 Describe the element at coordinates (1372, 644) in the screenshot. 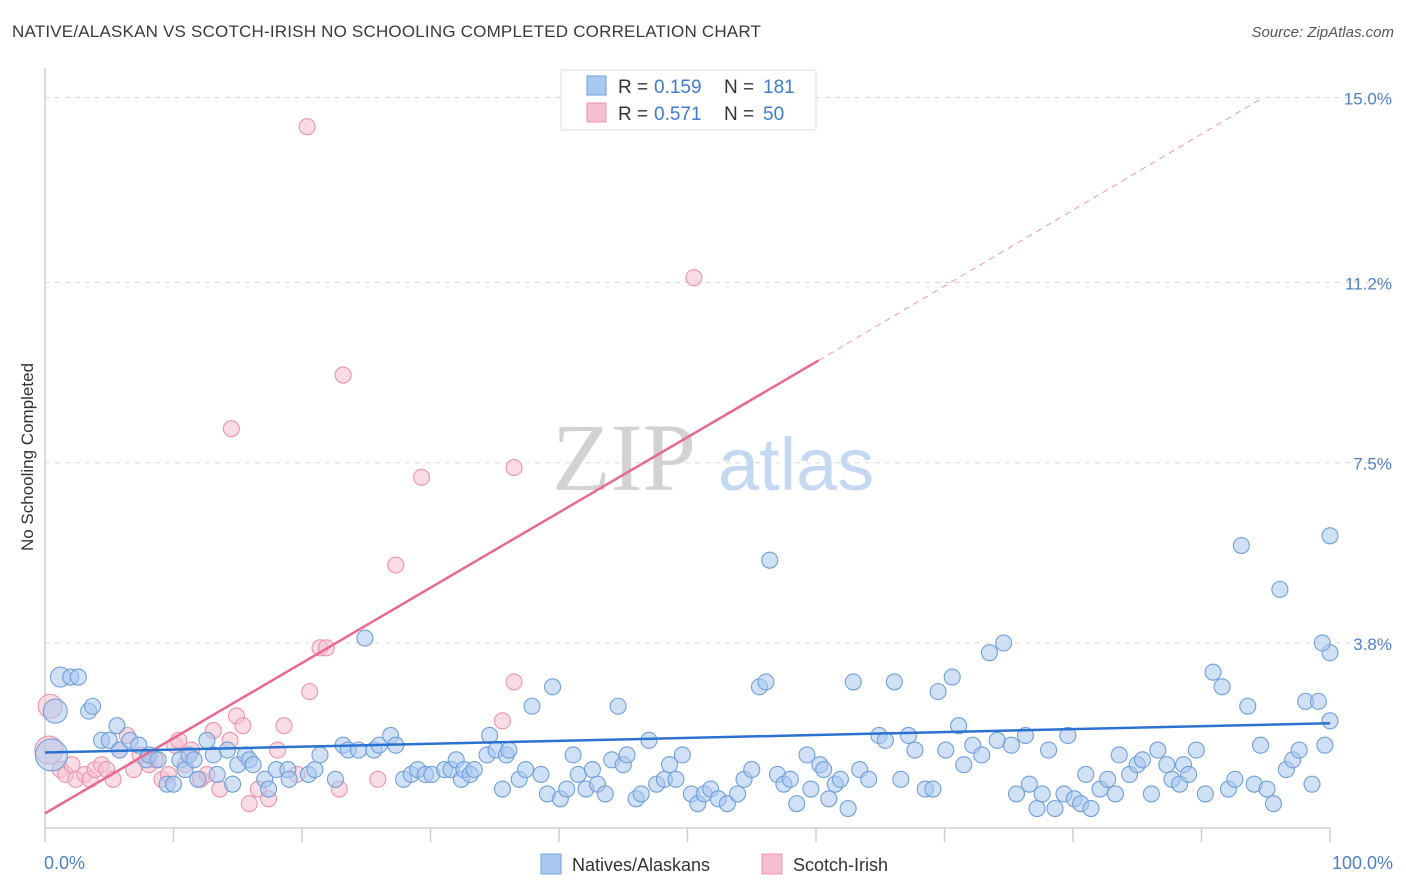

I see `y-tick-label: 3.8%` at that location.